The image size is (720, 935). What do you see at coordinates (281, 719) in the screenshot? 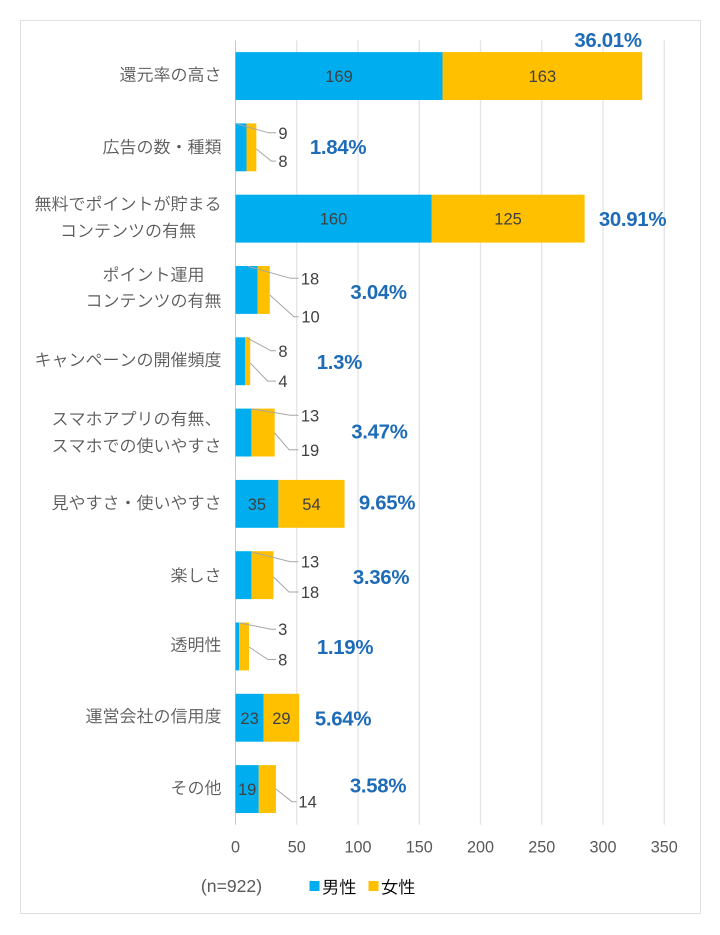
I see `svg-text: 29` at bounding box center [281, 719].